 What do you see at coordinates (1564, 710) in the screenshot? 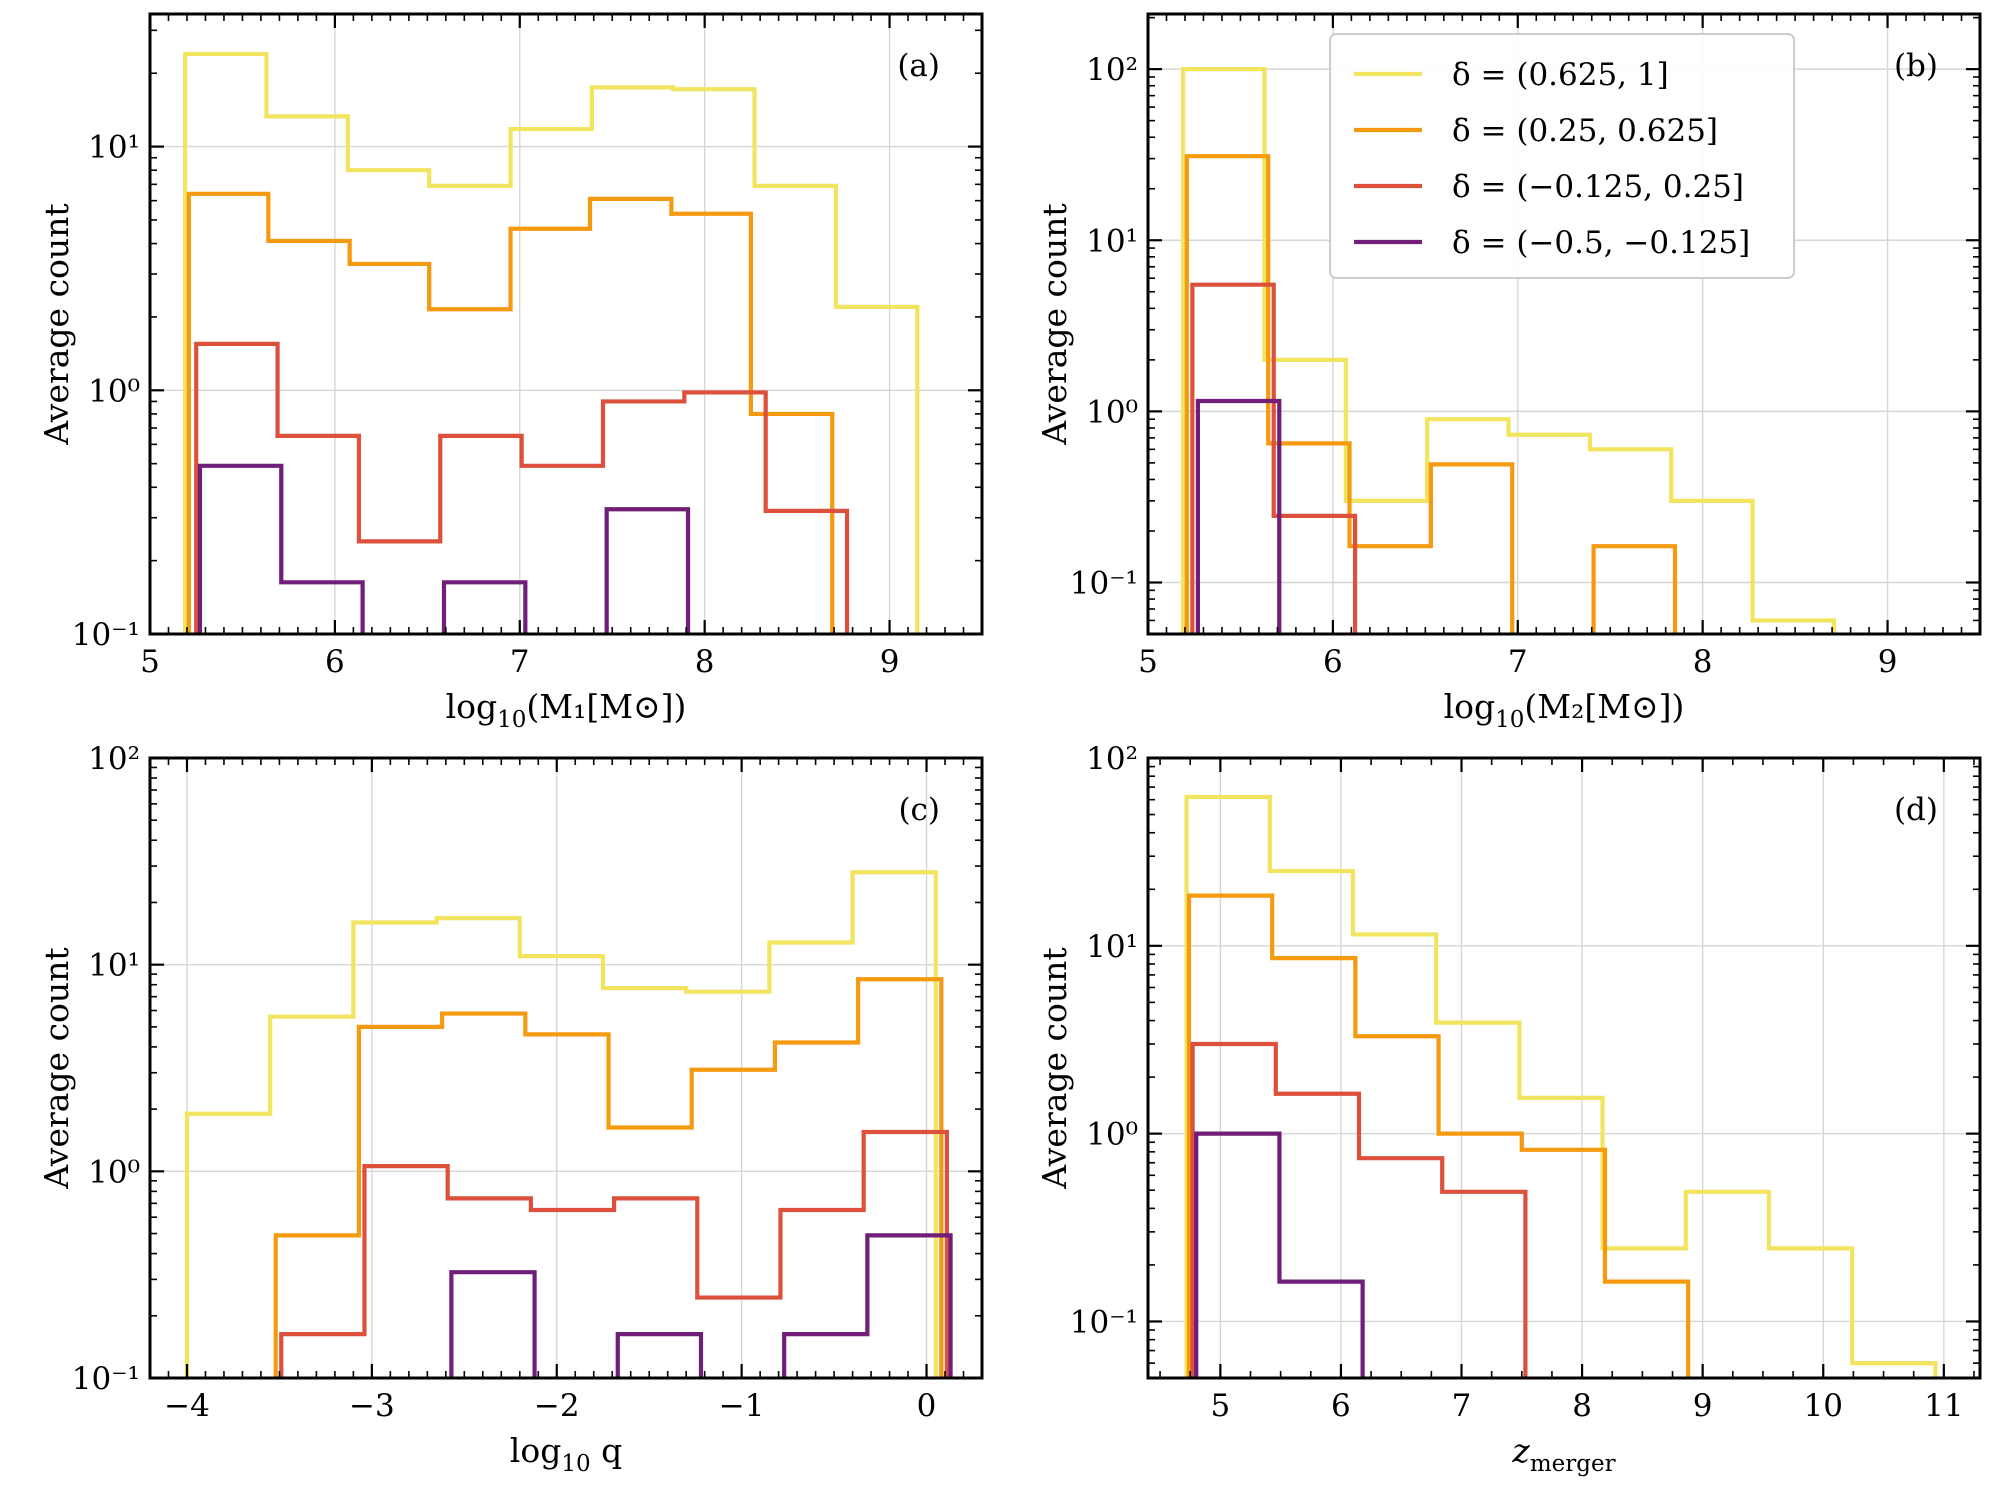
I see `x-axis-label: log10(M₂[M⊙])` at bounding box center [1564, 710].